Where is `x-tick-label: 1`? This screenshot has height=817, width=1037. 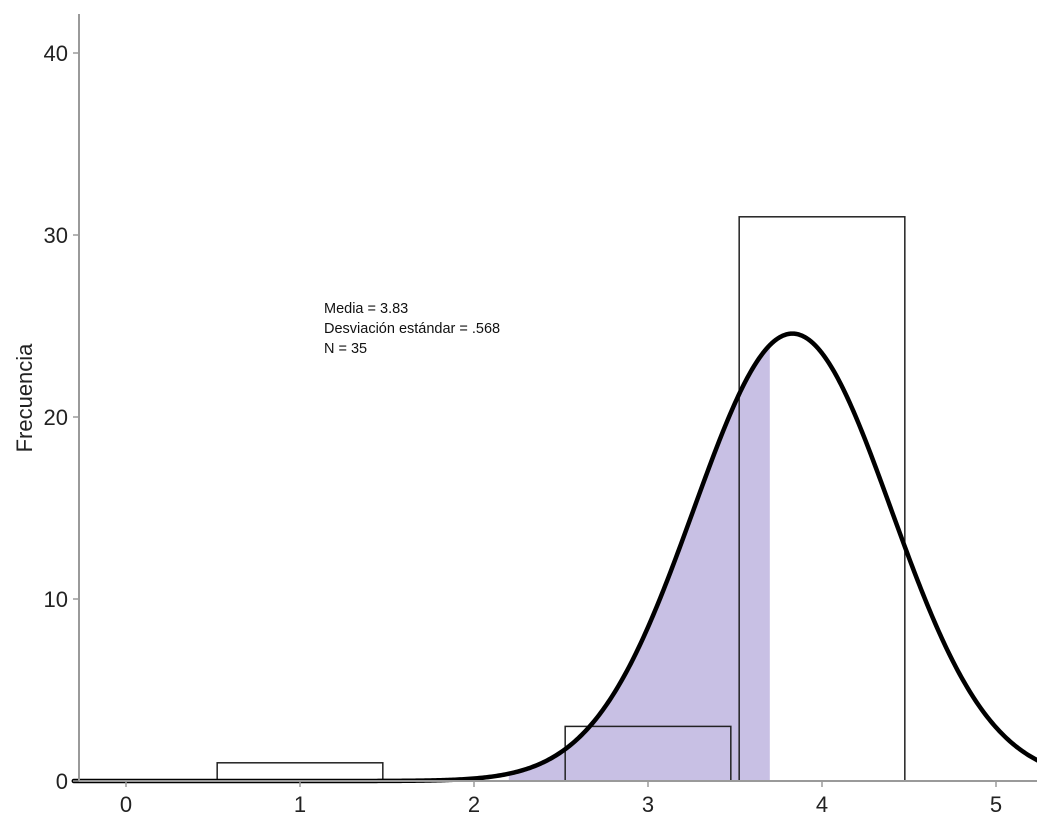 x-tick-label: 1 is located at coordinates (300, 804).